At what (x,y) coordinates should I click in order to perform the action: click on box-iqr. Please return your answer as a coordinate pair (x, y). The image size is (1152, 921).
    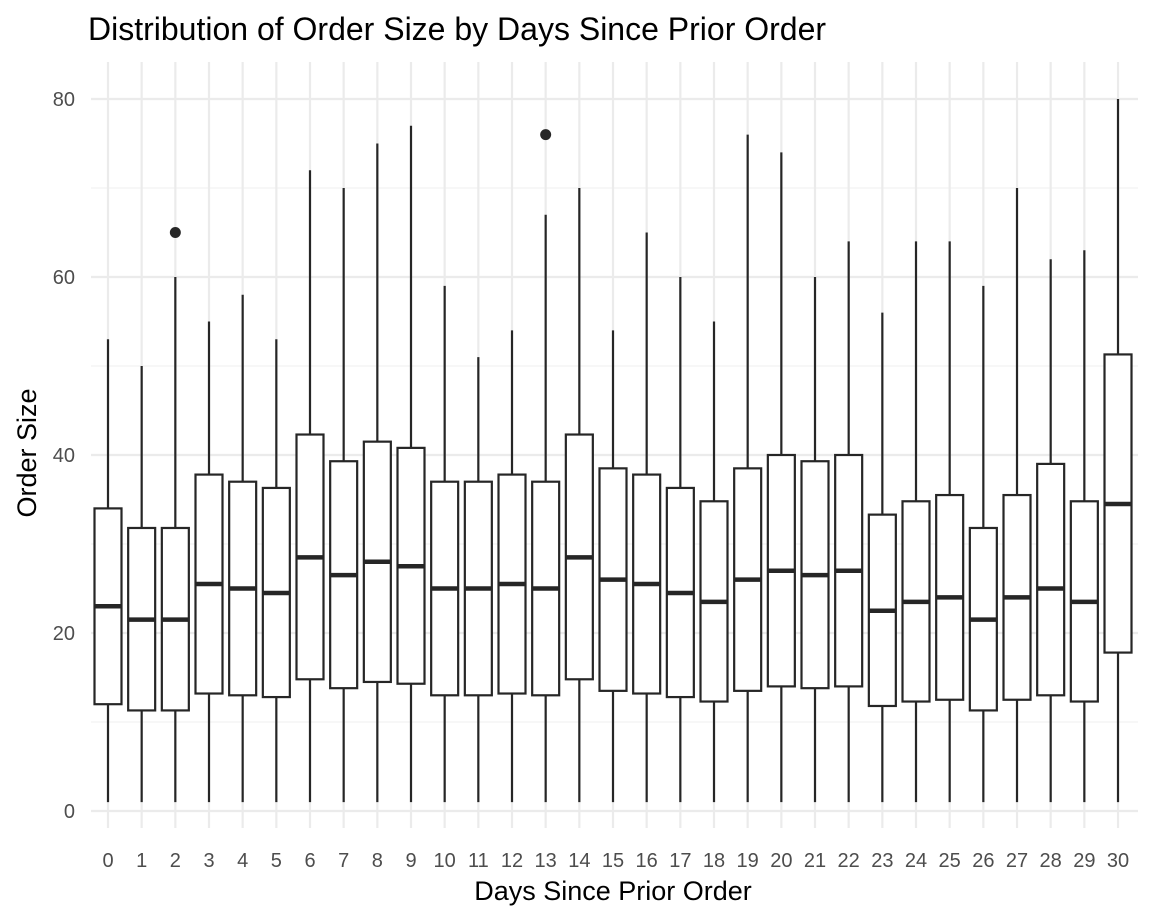
    Looking at the image, I should click on (1051, 579).